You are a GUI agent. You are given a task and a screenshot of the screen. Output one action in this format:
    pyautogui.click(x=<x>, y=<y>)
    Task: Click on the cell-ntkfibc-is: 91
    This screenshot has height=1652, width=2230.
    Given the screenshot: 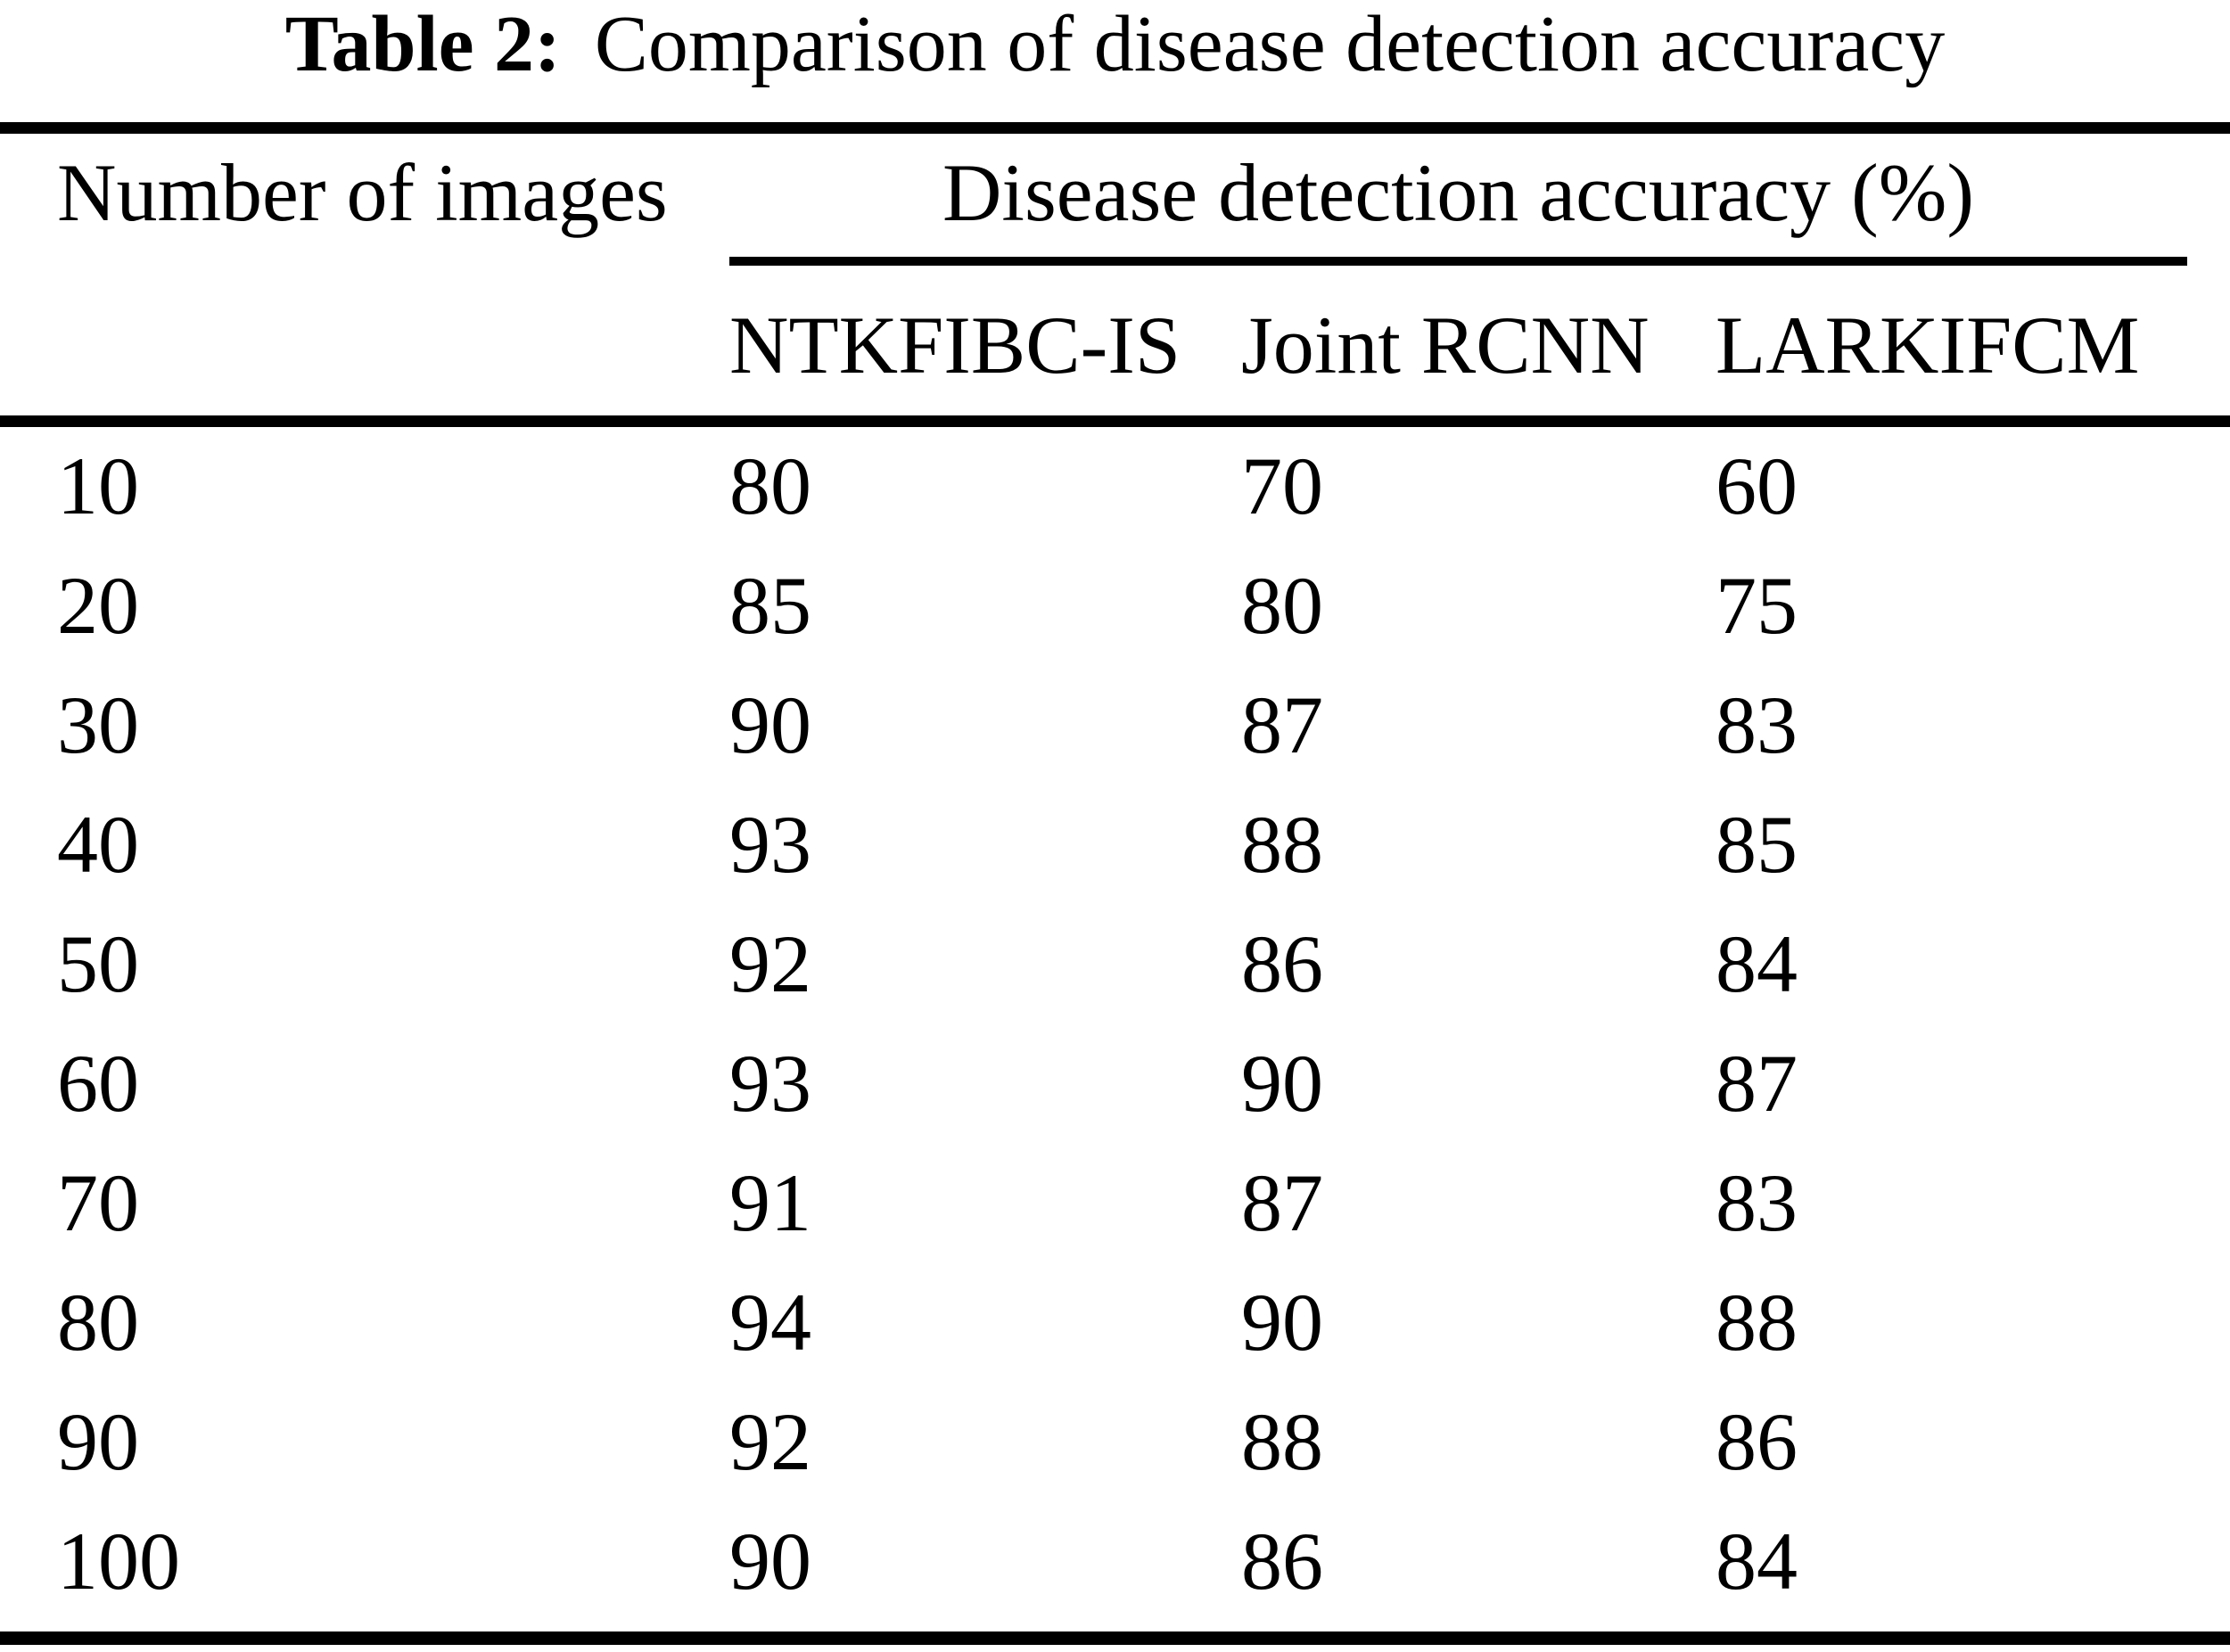 What is the action you would take?
    pyautogui.click(x=770, y=1202)
    